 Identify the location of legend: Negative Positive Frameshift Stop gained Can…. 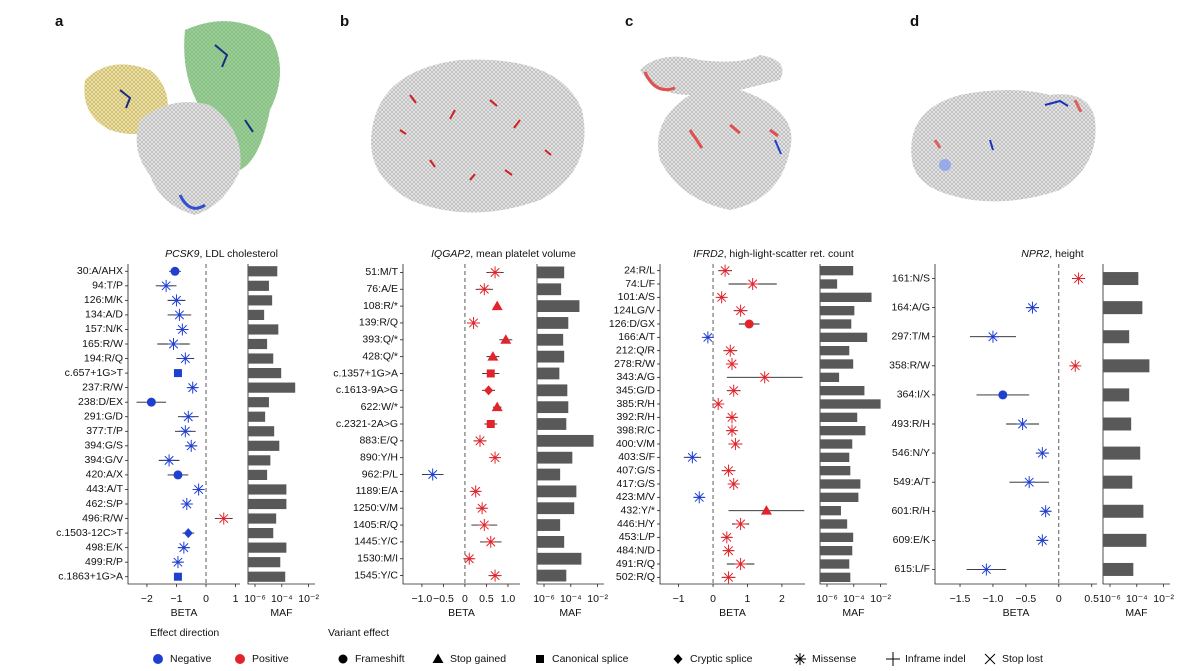
(598, 659).